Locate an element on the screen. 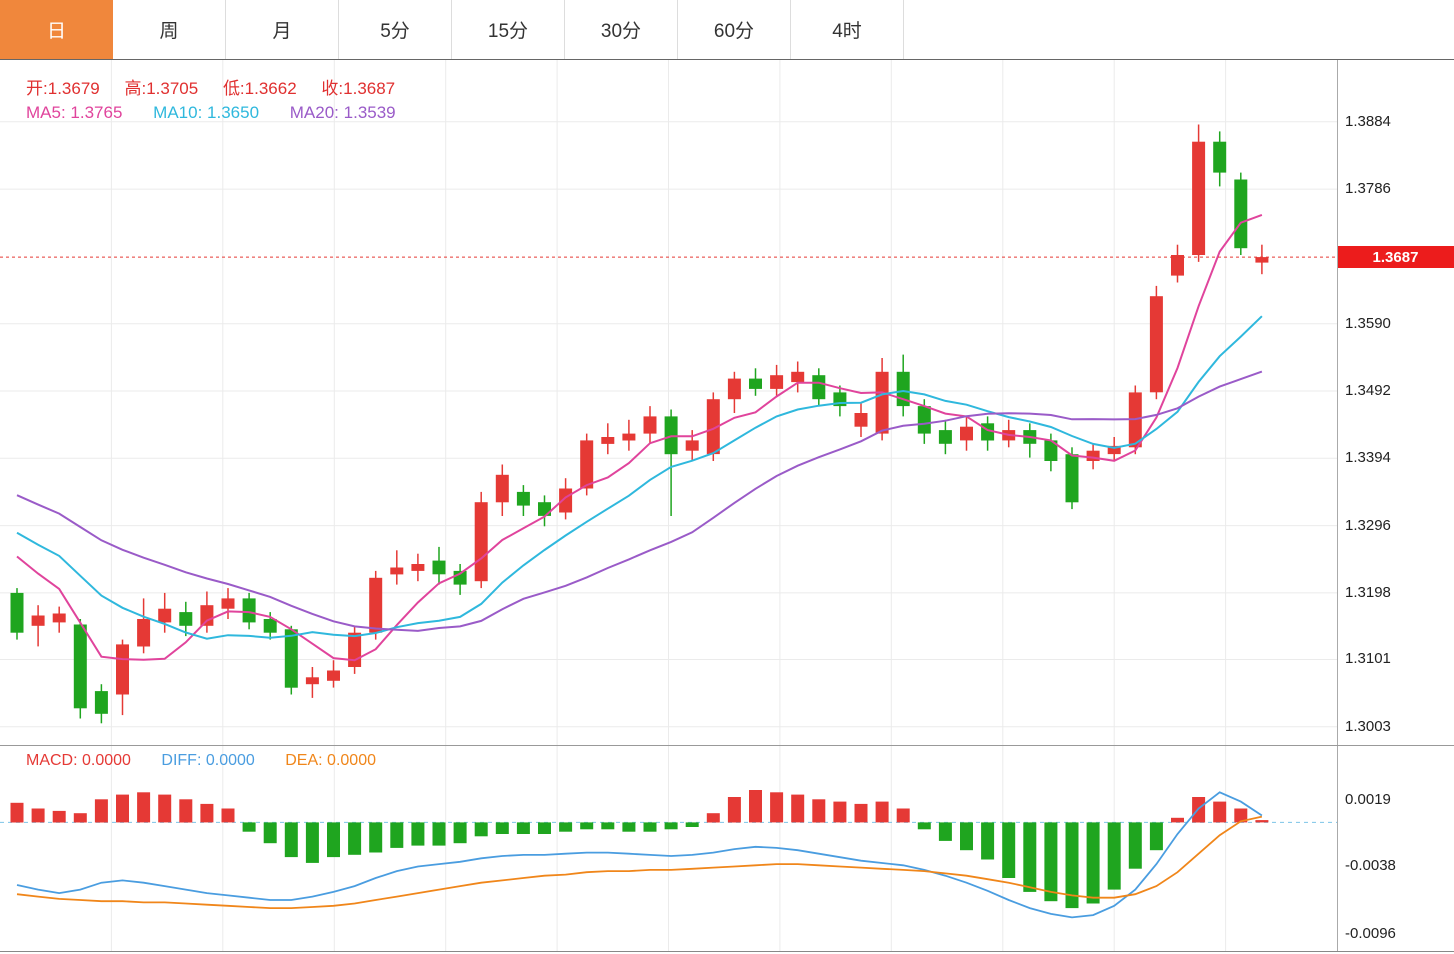 Image resolution: width=1454 pixels, height=954 pixels. macd-tick: -0.0038 is located at coordinates (1370, 866).